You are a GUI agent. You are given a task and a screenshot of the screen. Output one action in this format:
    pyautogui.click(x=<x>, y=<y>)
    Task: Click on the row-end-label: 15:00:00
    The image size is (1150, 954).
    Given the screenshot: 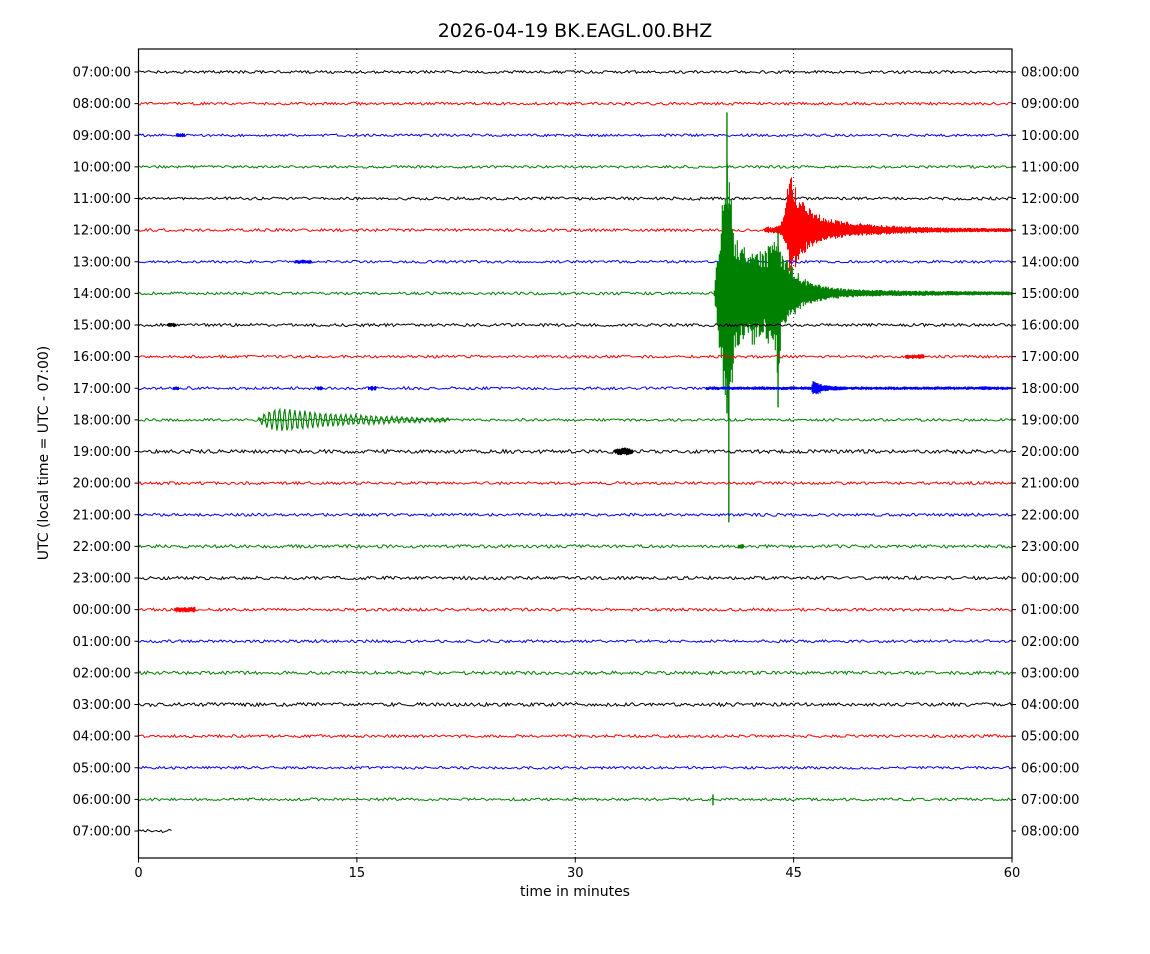 What is the action you would take?
    pyautogui.click(x=1050, y=294)
    